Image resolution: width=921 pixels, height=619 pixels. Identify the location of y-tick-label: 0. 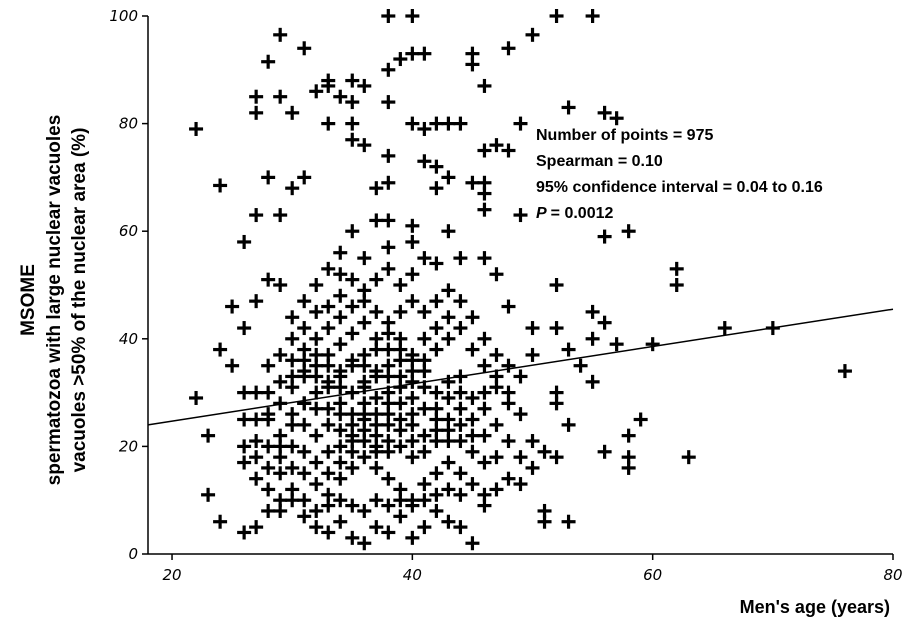
(133, 554).